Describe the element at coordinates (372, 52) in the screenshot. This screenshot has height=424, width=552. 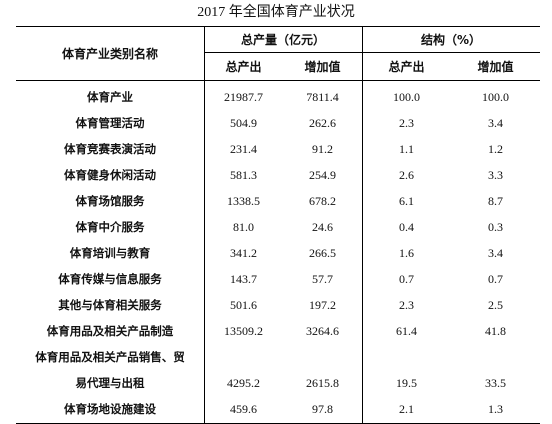
I see `header-divider` at that location.